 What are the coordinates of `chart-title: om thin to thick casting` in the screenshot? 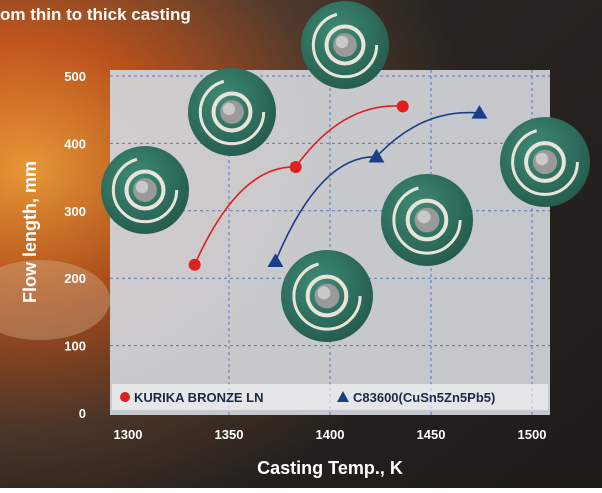 It's located at (95, 14).